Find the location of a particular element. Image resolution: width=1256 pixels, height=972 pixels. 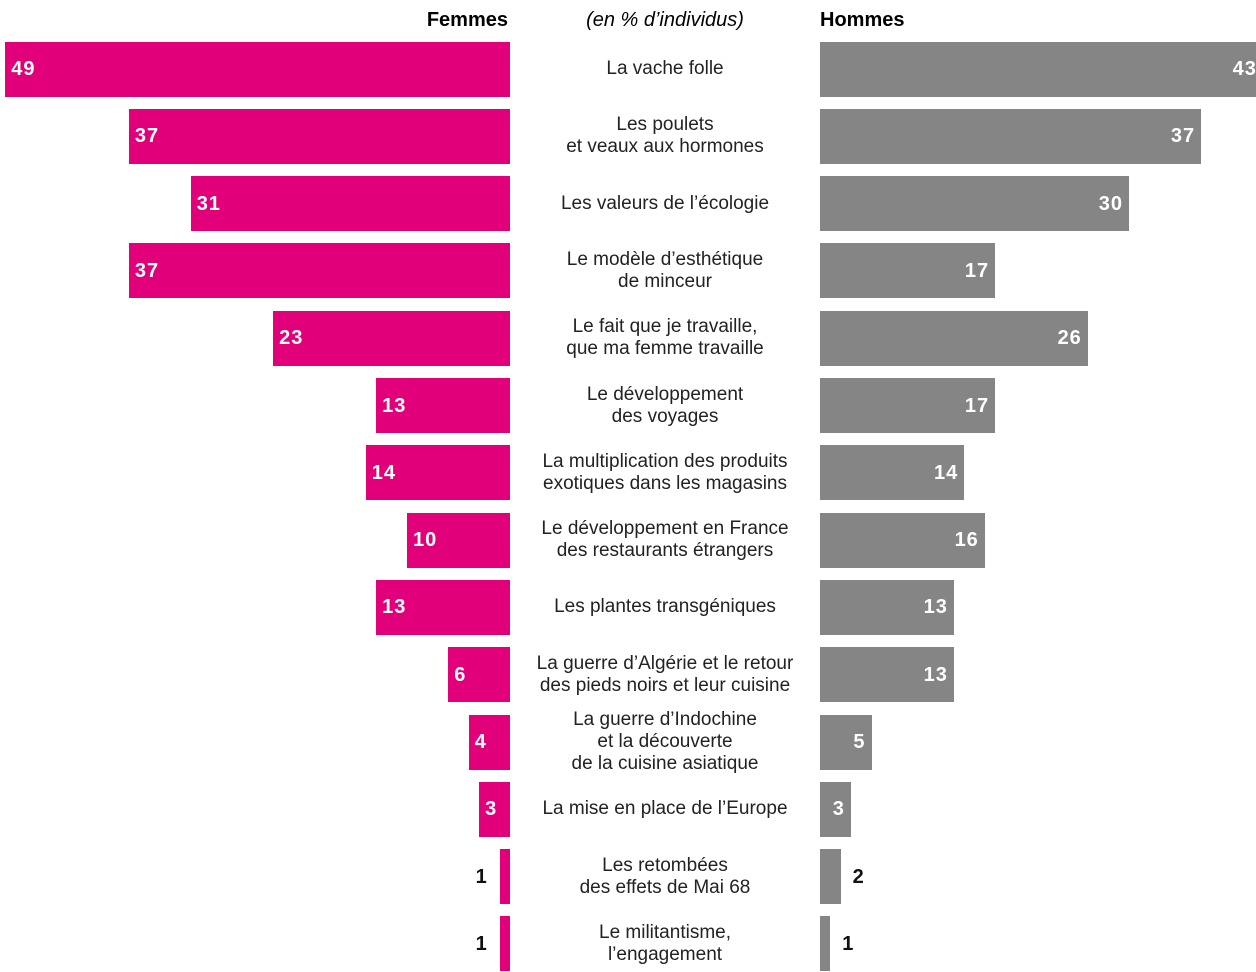

legend-hommes: Hommes is located at coordinates (862, 20).